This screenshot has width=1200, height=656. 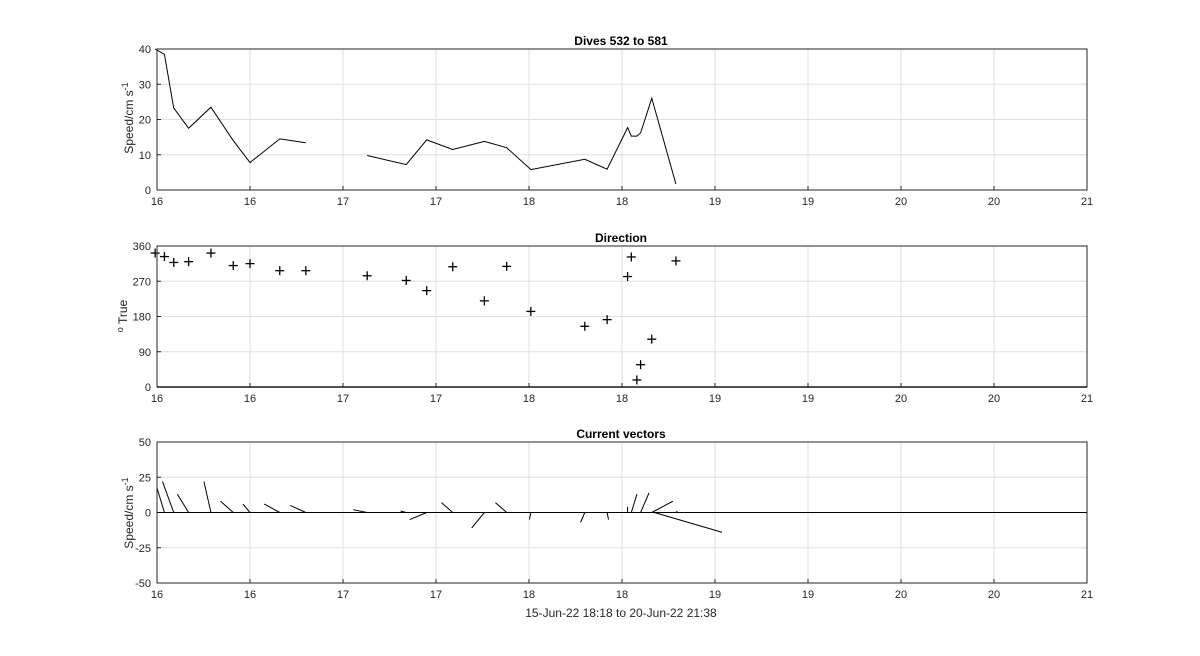 What do you see at coordinates (145, 443) in the screenshot?
I see `y-tick-label: 50` at bounding box center [145, 443].